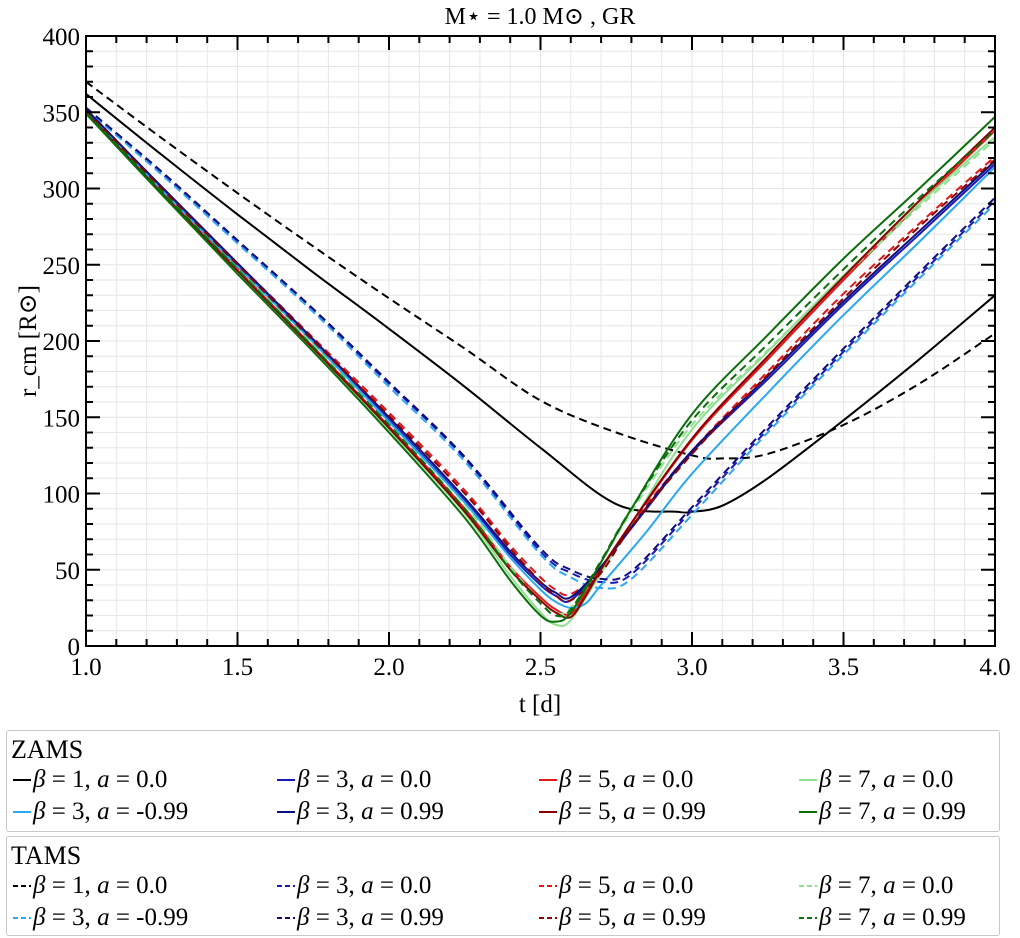 Image resolution: width=1020 pixels, height=938 pixels. What do you see at coordinates (74, 647) in the screenshot?
I see `y-tick-label: 0` at bounding box center [74, 647].